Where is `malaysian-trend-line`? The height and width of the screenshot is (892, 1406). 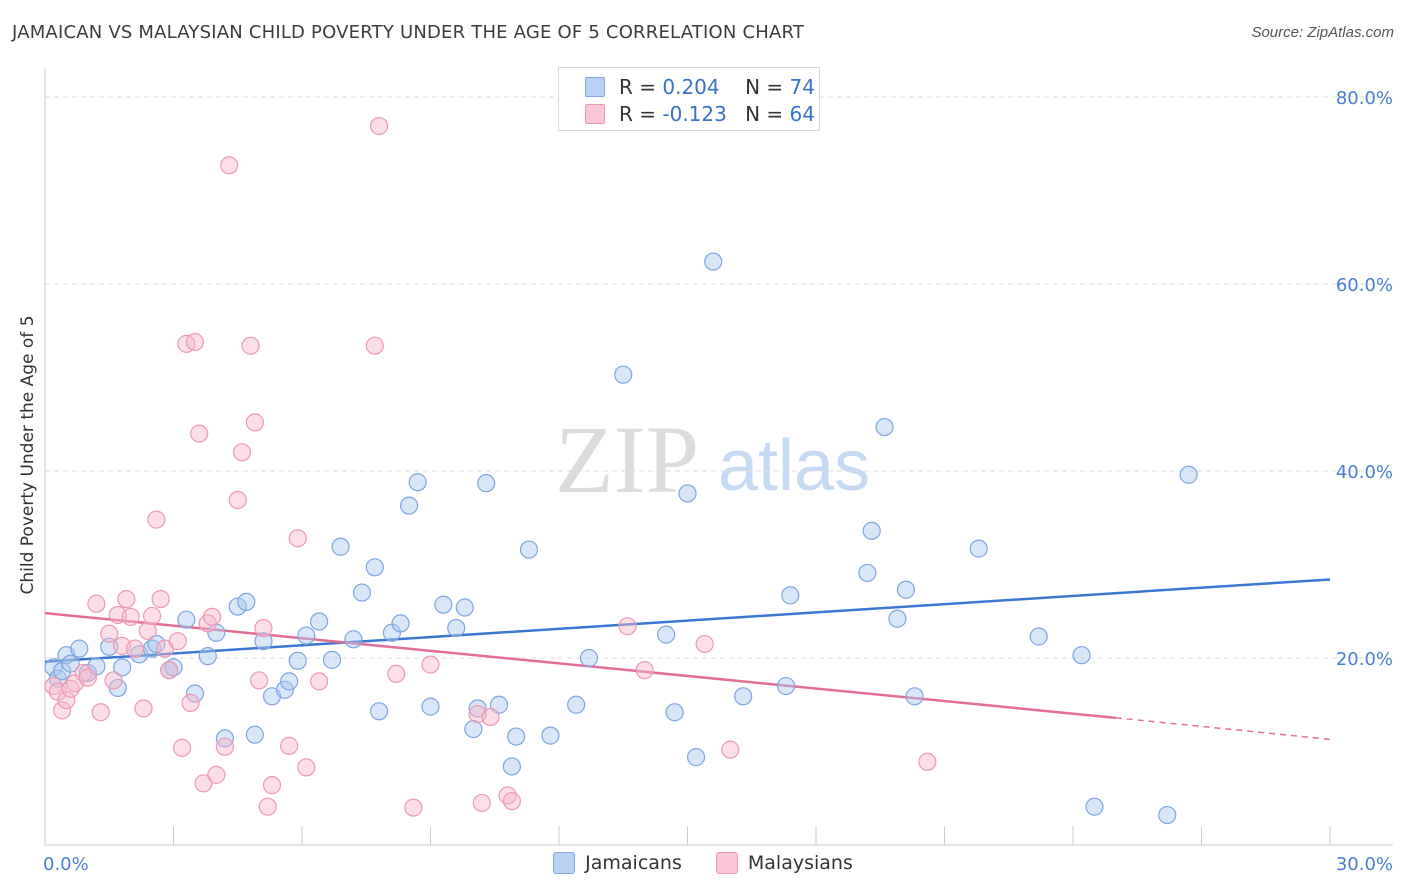 malaysian-trend-line is located at coordinates (580, 665).